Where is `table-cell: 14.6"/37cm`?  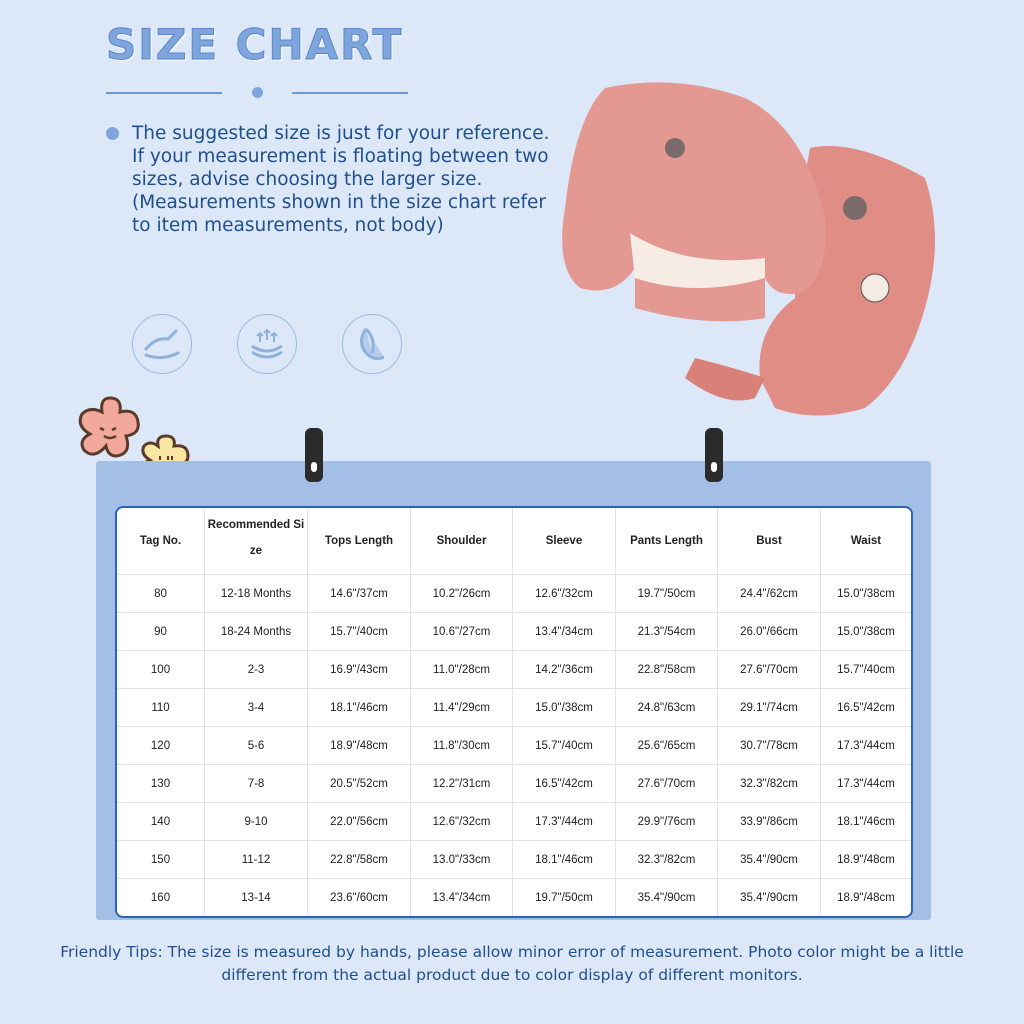 table-cell: 14.6"/37cm is located at coordinates (359, 594).